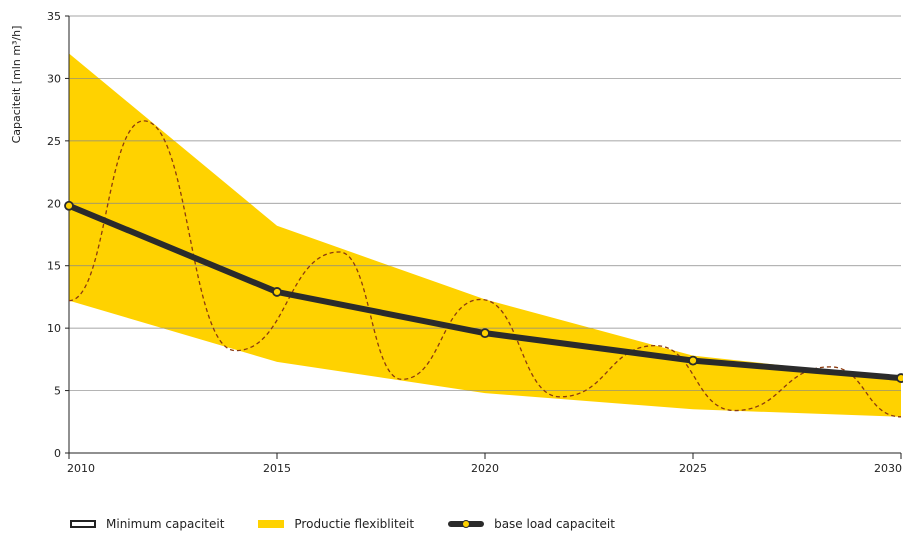 The image size is (903, 535). I want to click on y-tick-label-35: 35, so click(54, 16).